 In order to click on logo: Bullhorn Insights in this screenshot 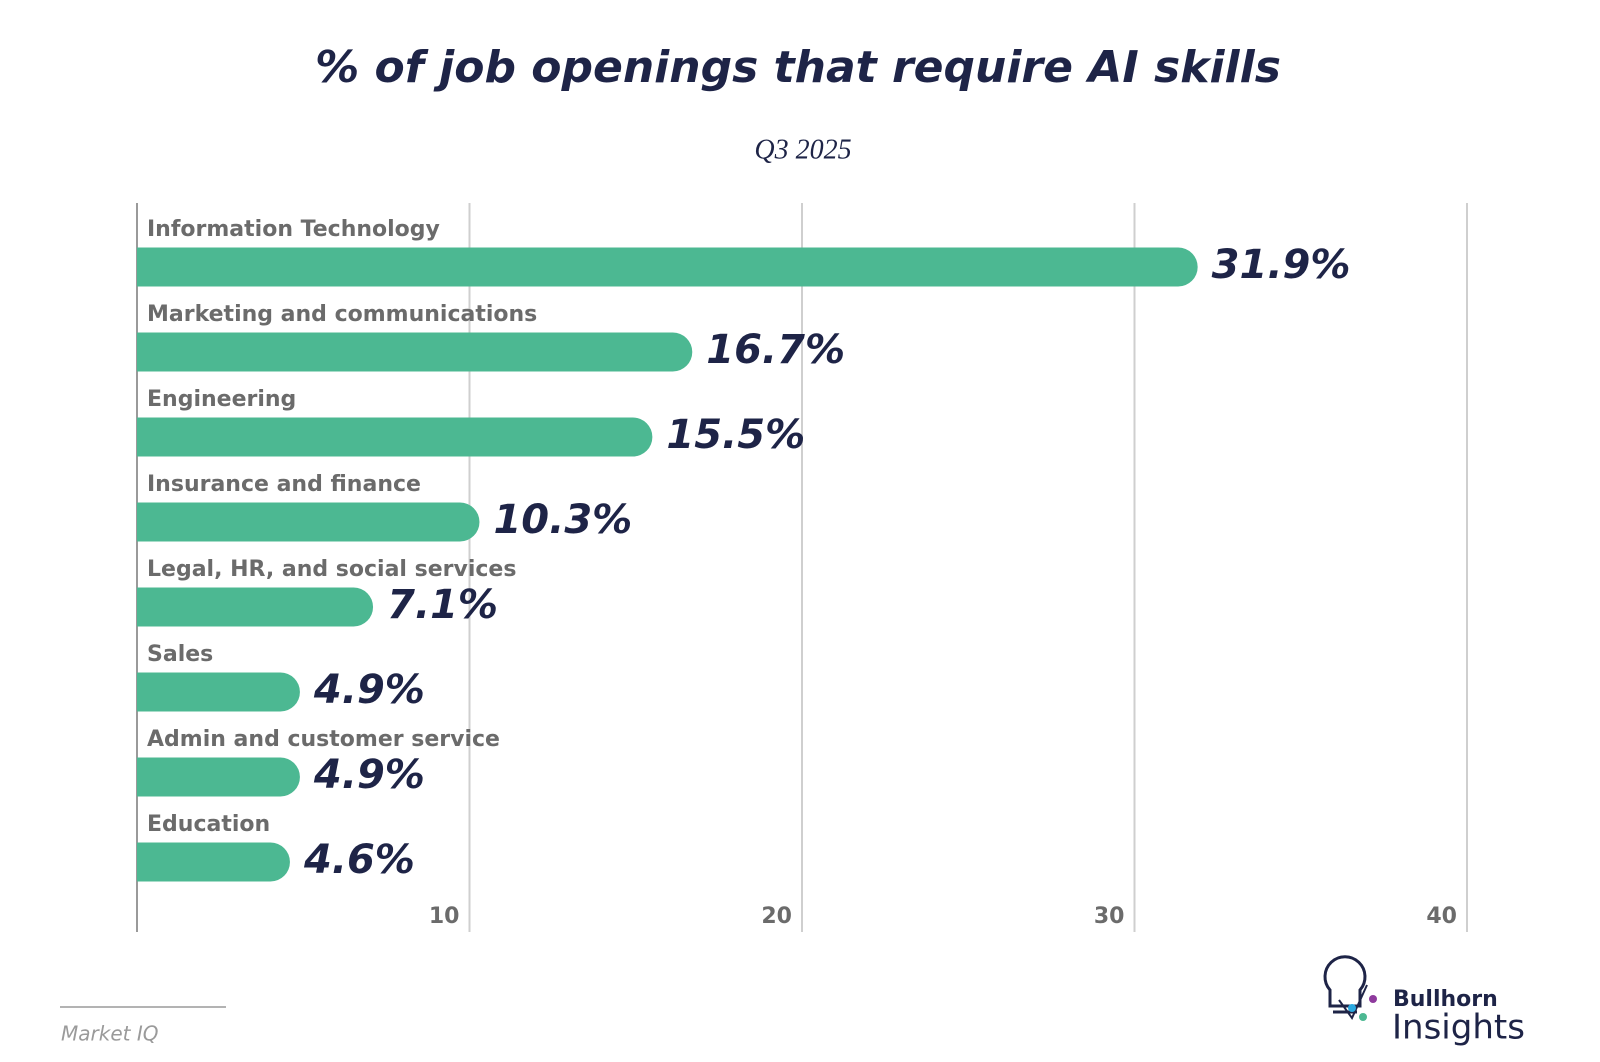, I will do `click(1424, 1001)`.